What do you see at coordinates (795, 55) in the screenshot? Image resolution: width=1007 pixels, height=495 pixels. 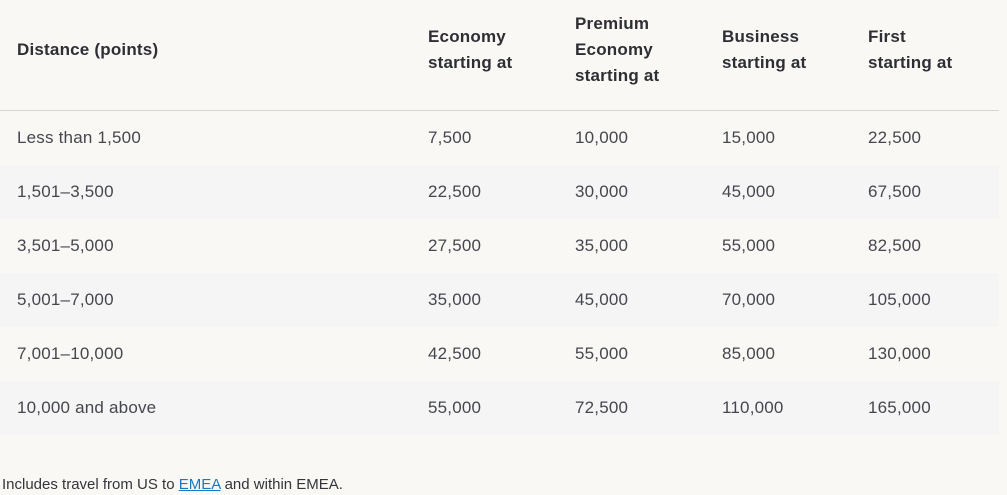 I see `column-header-business: Business starting at` at bounding box center [795, 55].